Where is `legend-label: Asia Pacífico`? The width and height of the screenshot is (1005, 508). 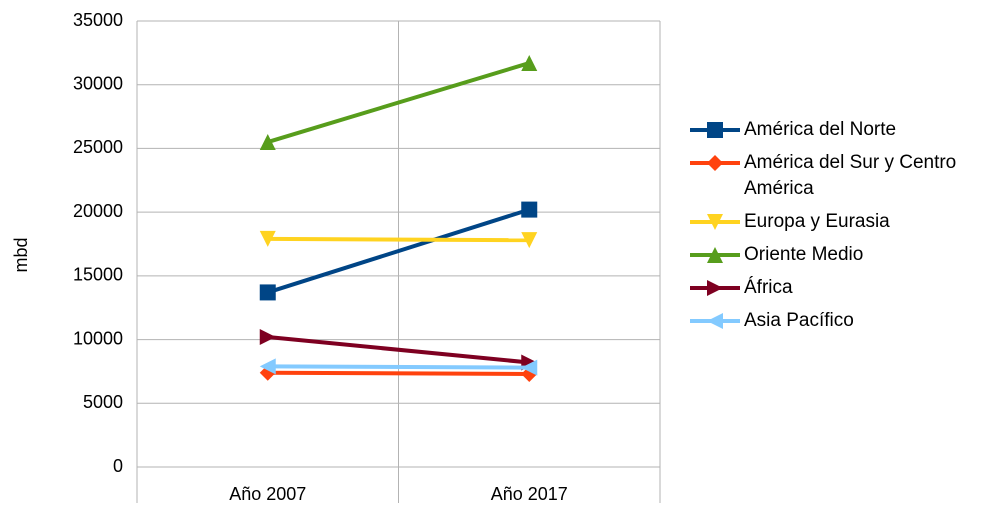
legend-label: Asia Pacífico is located at coordinates (799, 320).